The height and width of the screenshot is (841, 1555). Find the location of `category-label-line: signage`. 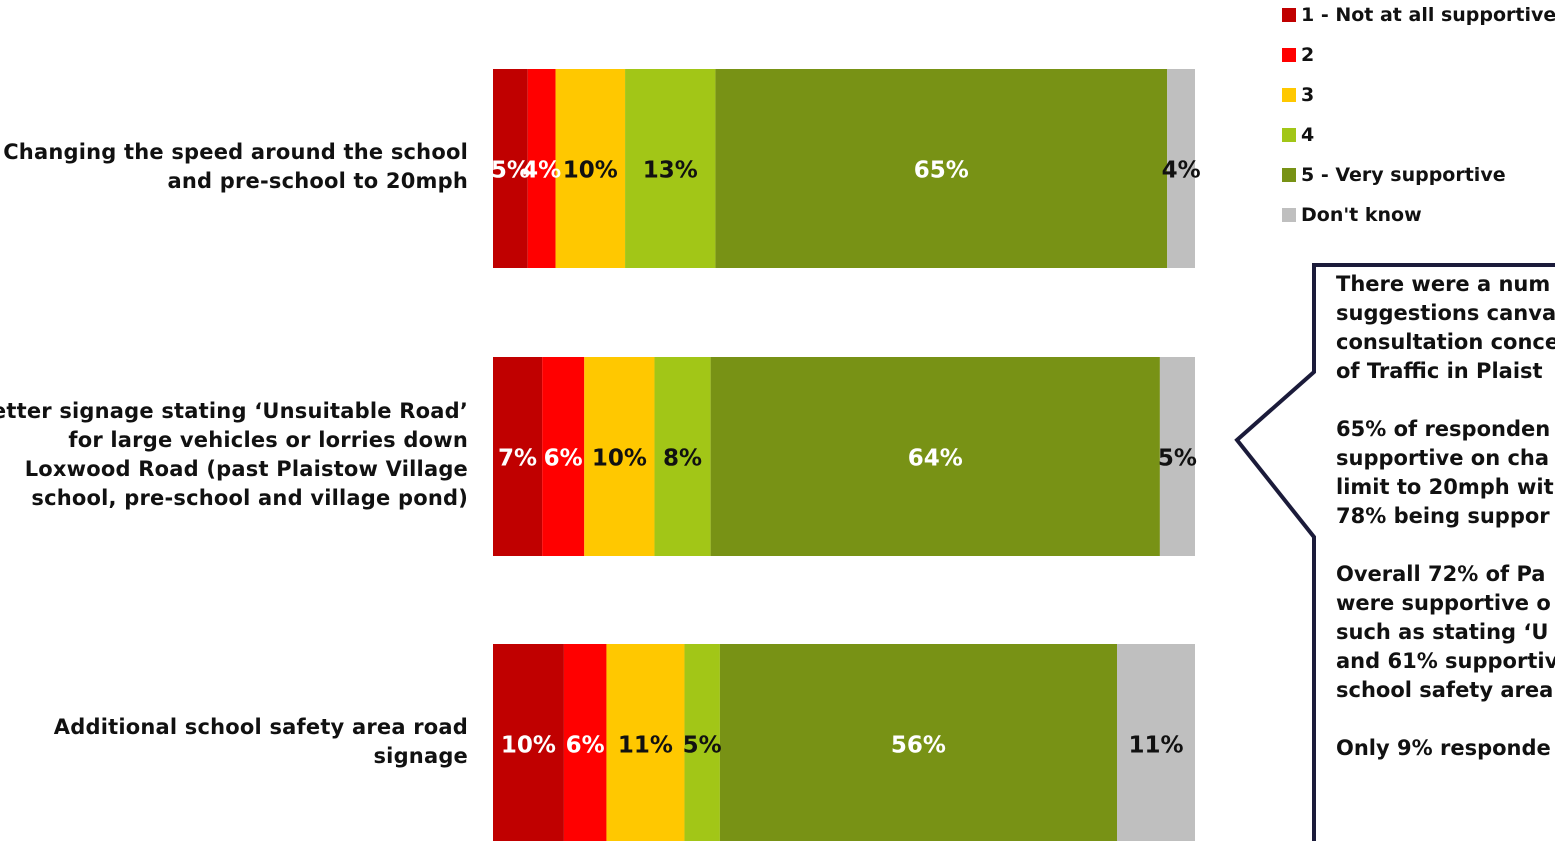

category-label-line: signage is located at coordinates (420, 755).